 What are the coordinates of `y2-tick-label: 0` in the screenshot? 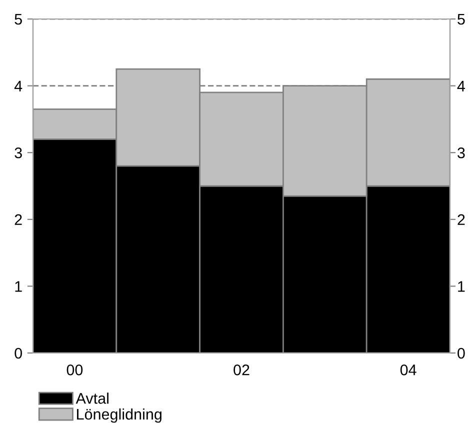 It's located at (461, 353).